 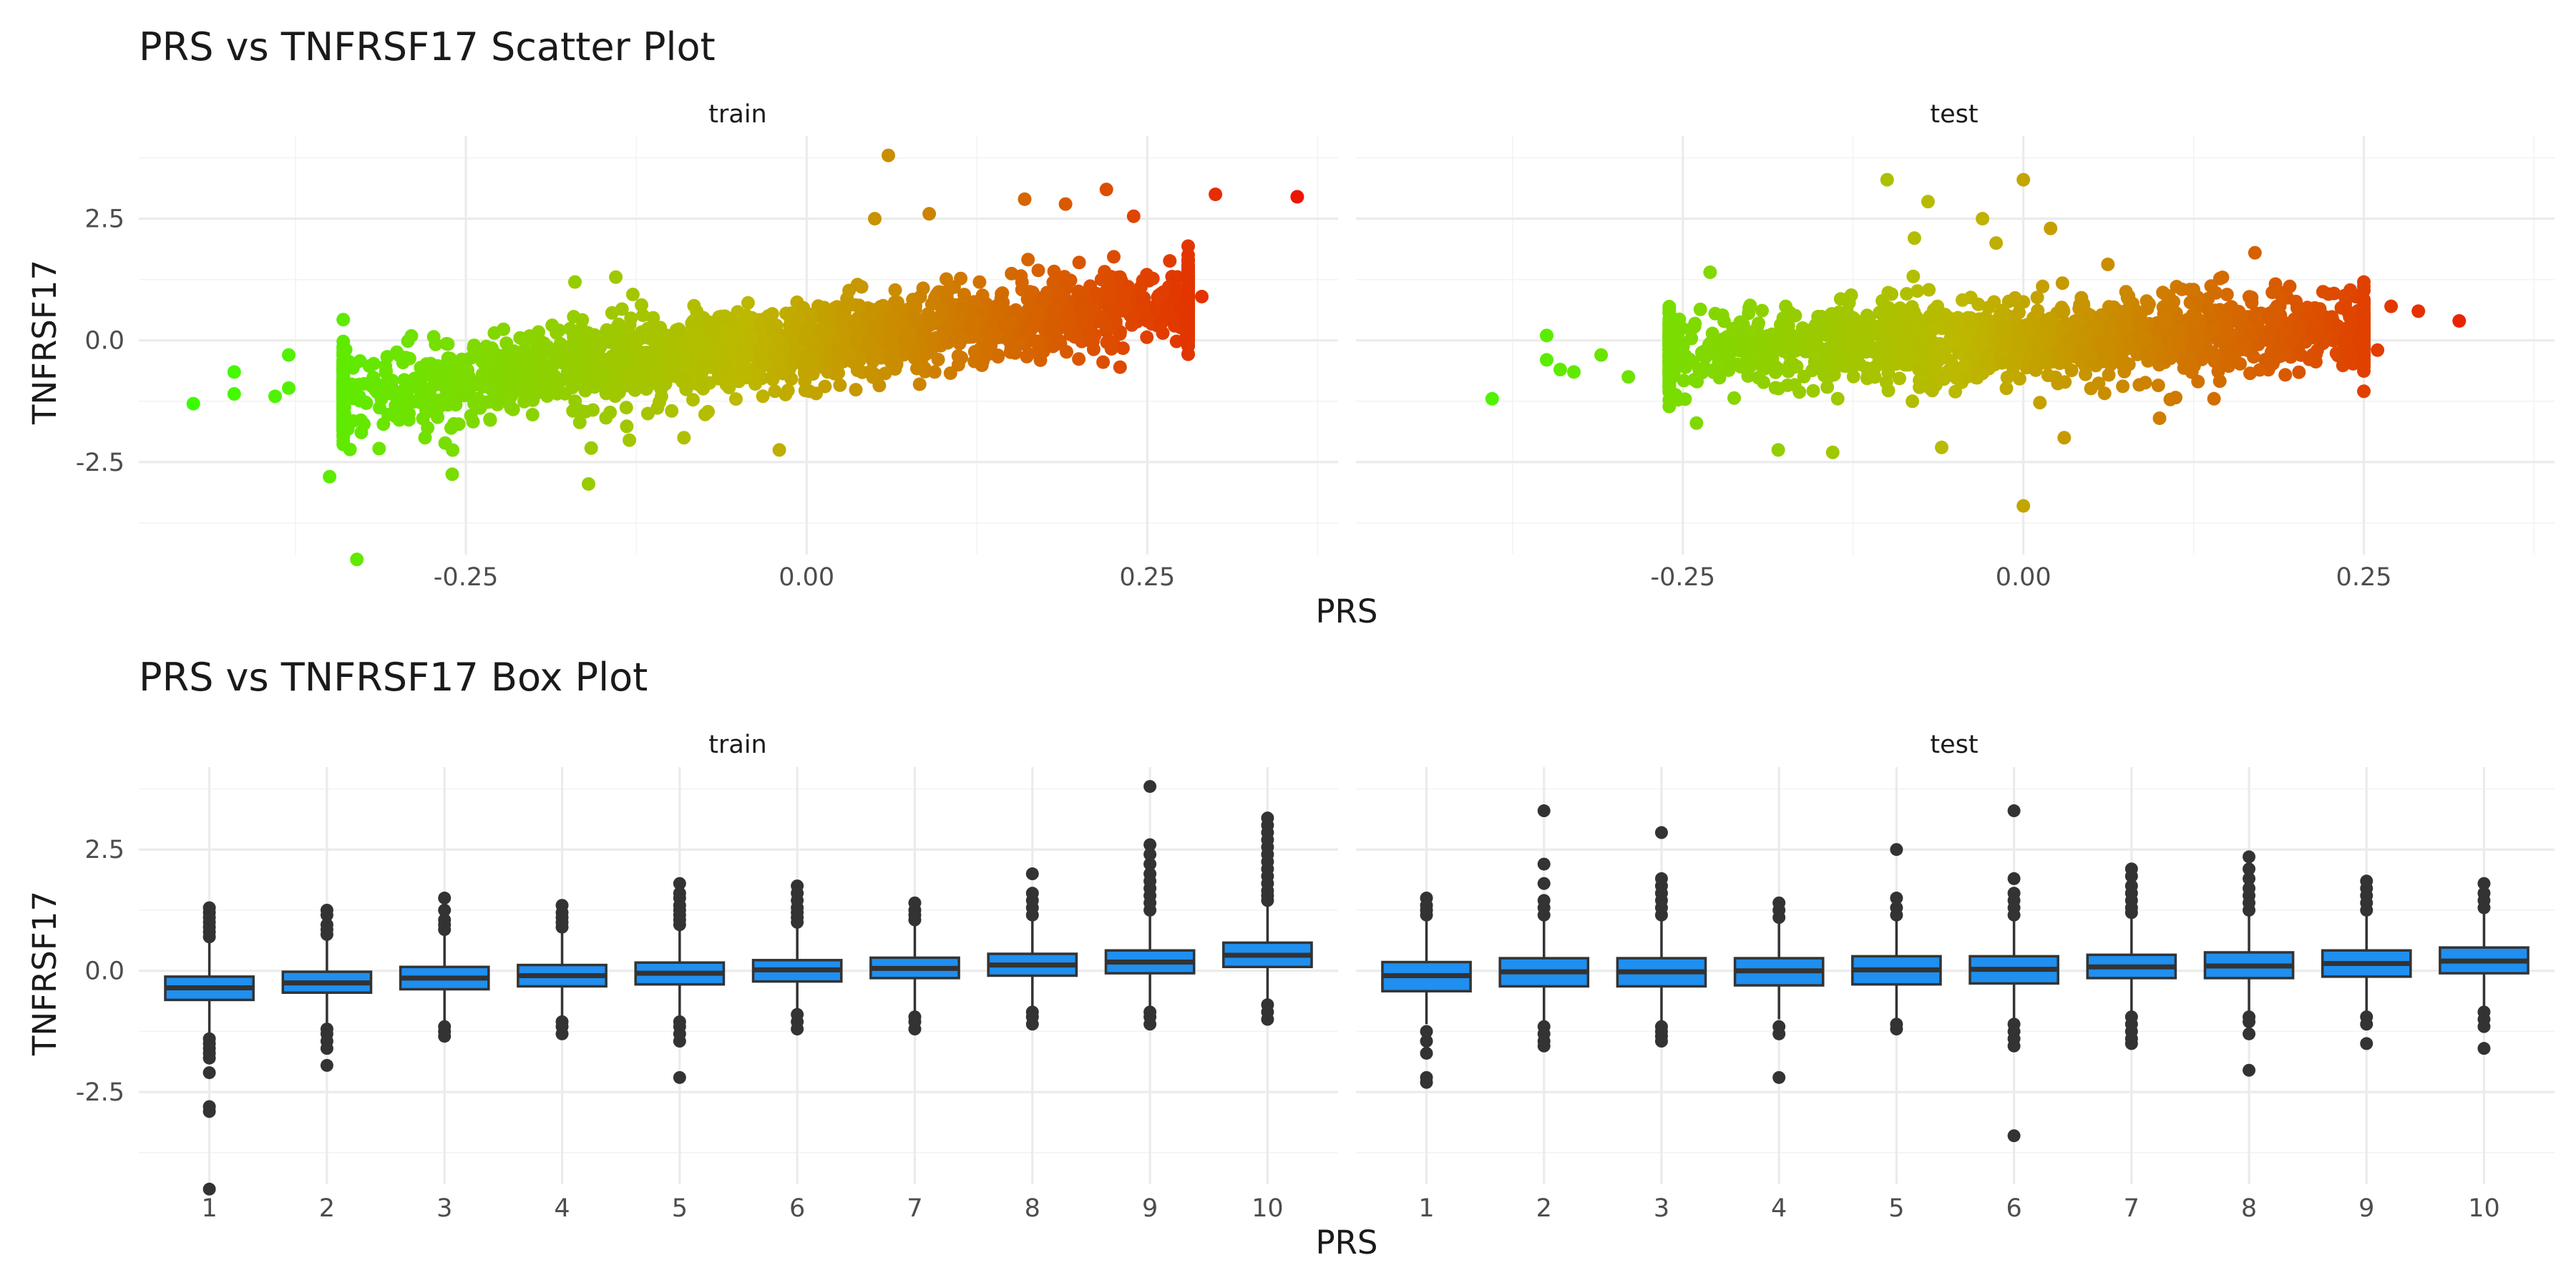 I want to click on x-tick-label: 9, so click(x=1150, y=1208).